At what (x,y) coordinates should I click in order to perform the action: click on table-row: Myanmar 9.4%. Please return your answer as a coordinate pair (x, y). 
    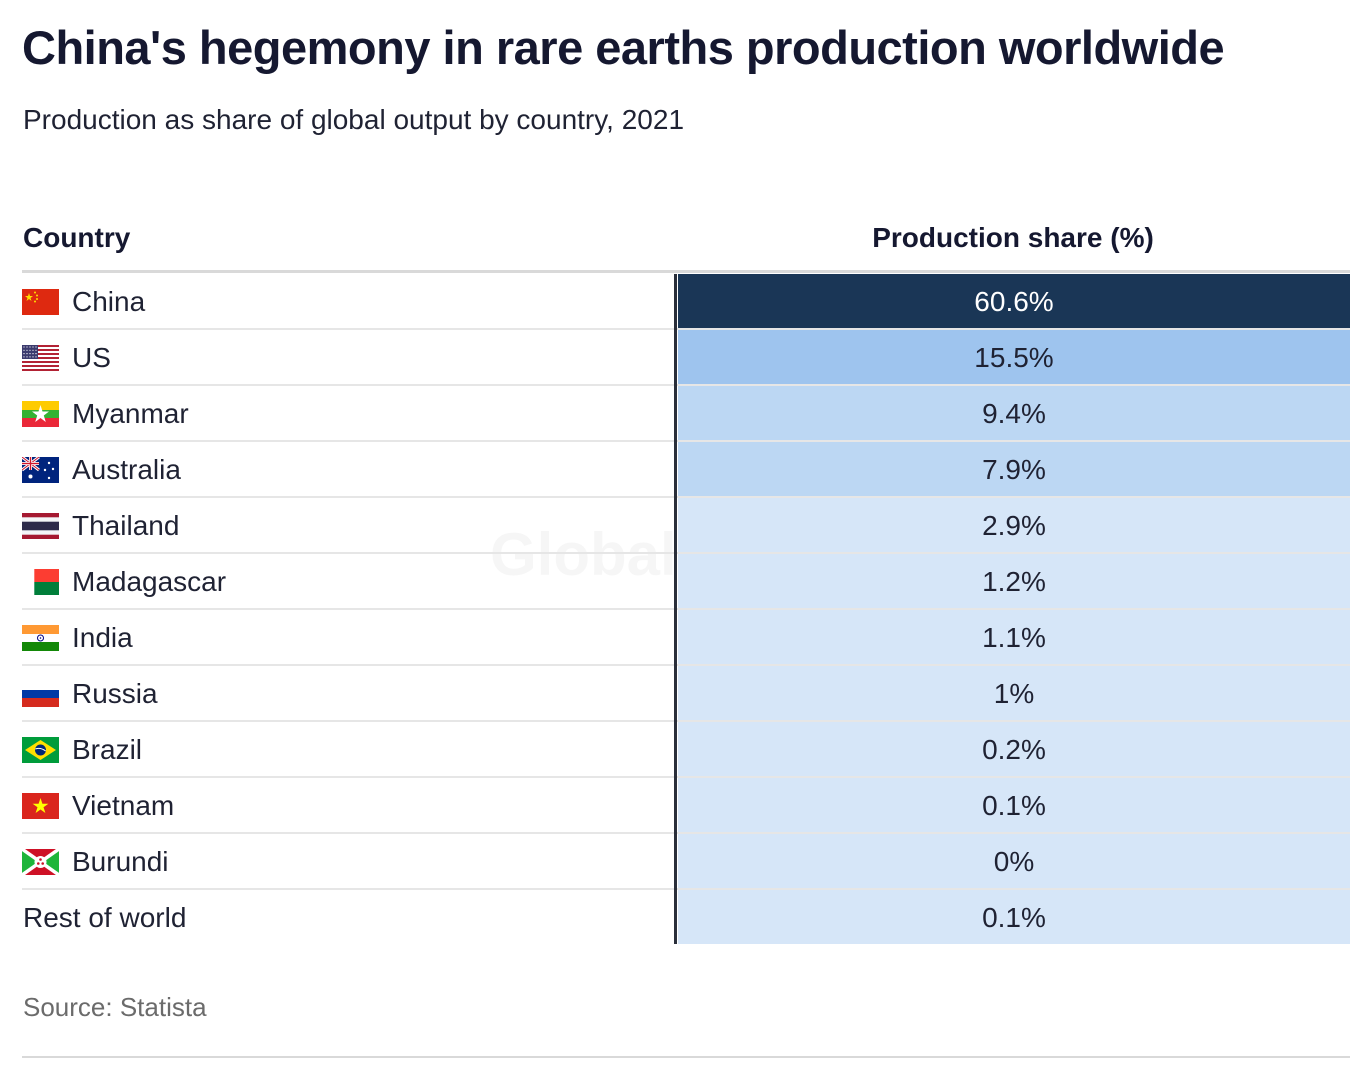
    Looking at the image, I should click on (686, 414).